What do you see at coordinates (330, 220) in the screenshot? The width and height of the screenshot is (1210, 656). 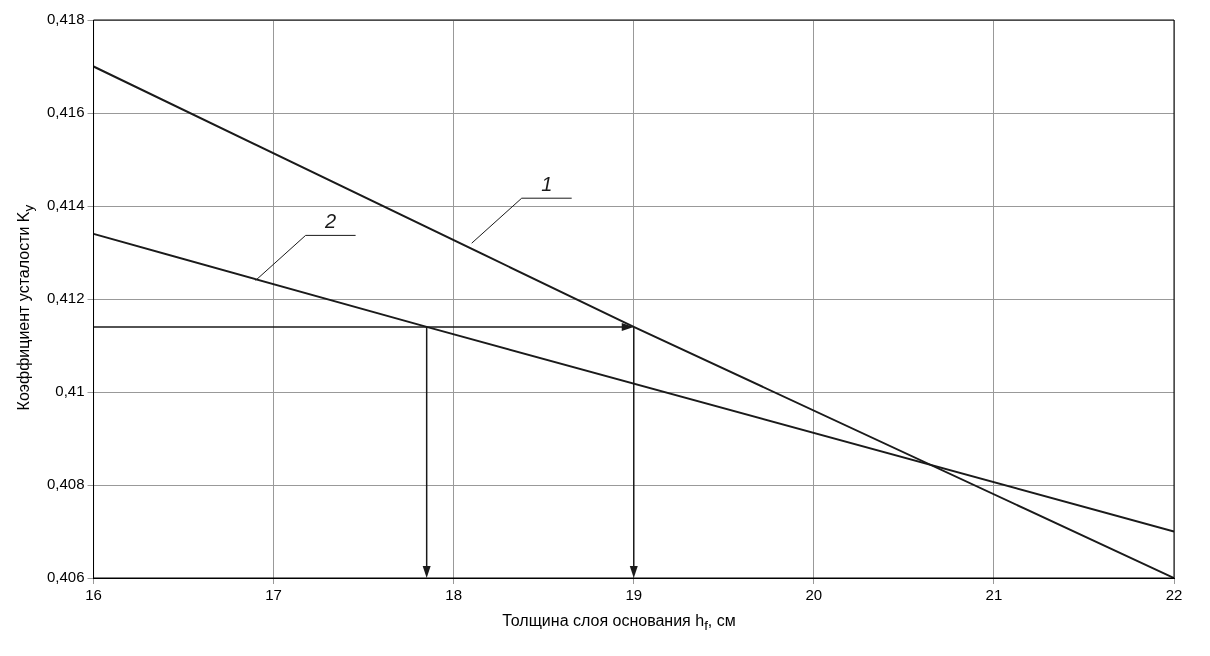 I see `annotation: 2` at bounding box center [330, 220].